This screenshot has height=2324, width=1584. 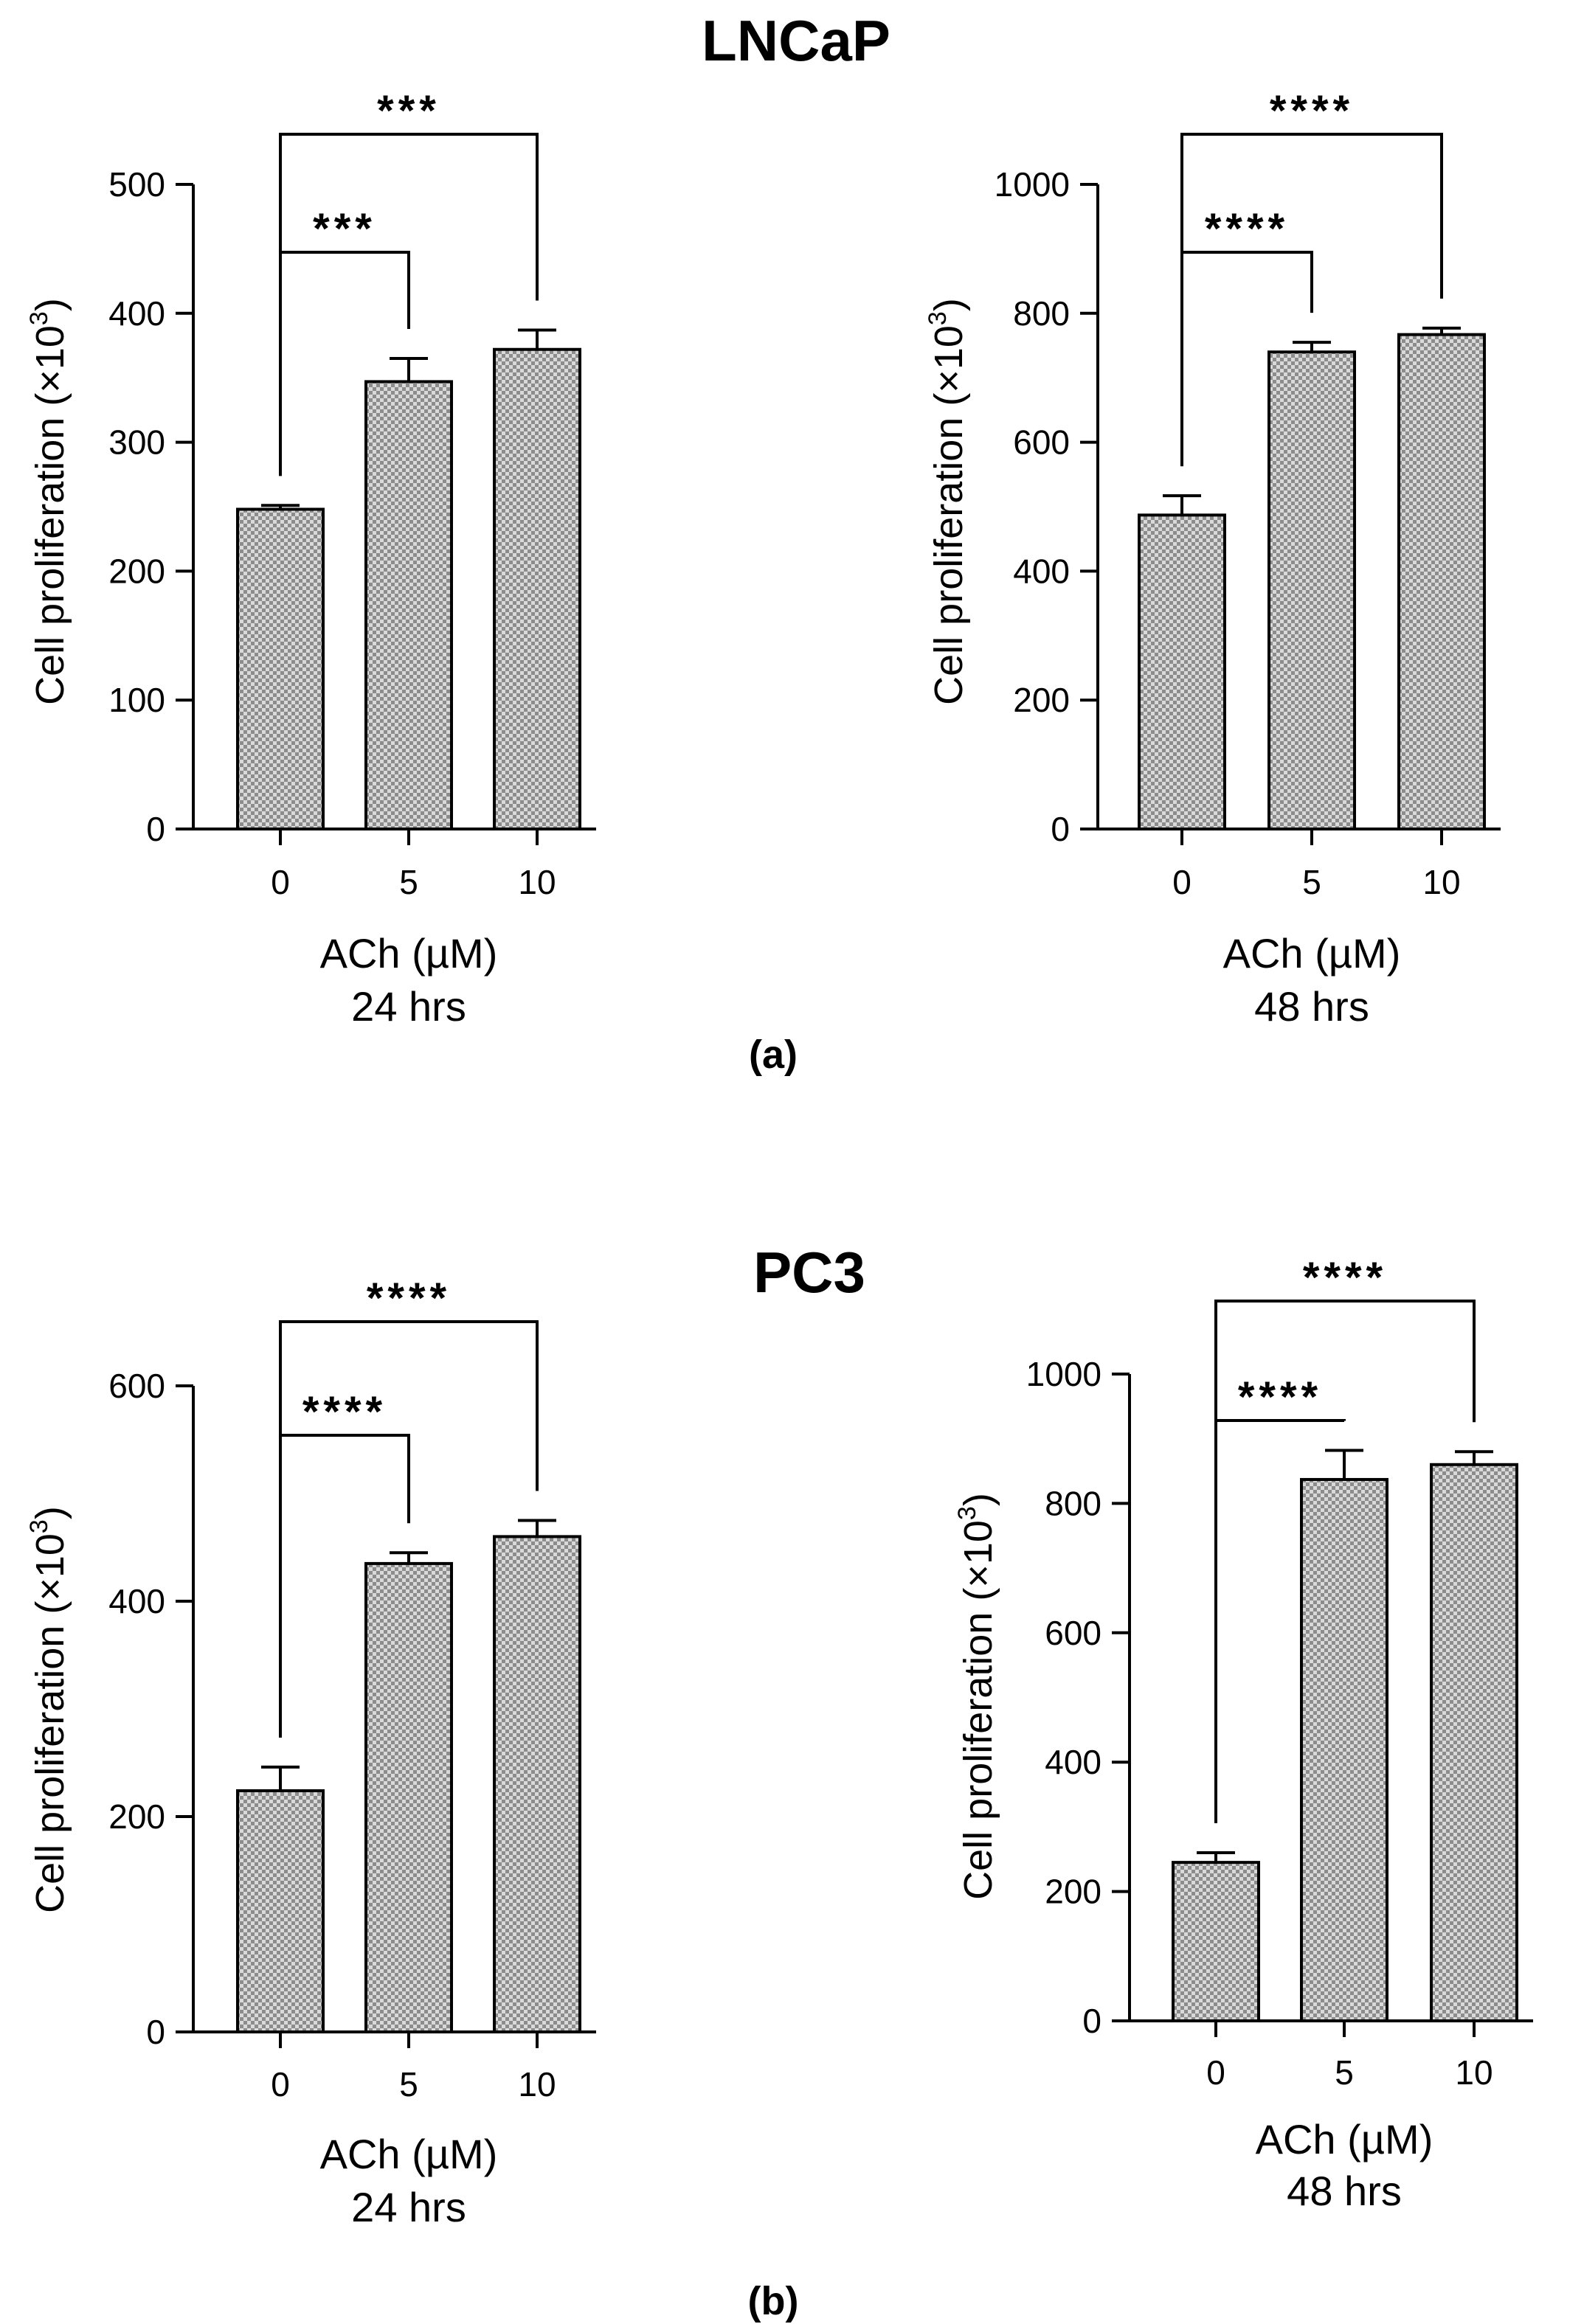 I want to click on y-tick-label: 100, so click(x=136, y=700).